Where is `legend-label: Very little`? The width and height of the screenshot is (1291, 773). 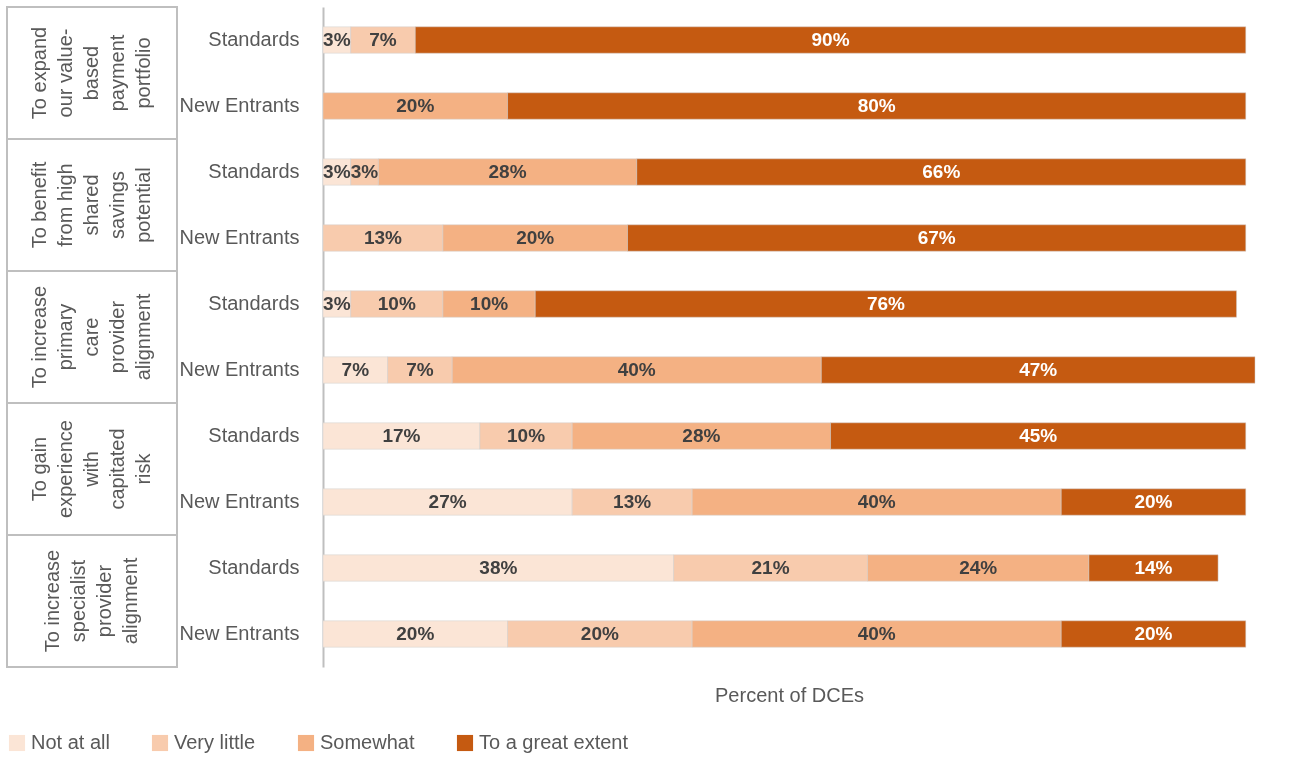
legend-label: Very little is located at coordinates (215, 742).